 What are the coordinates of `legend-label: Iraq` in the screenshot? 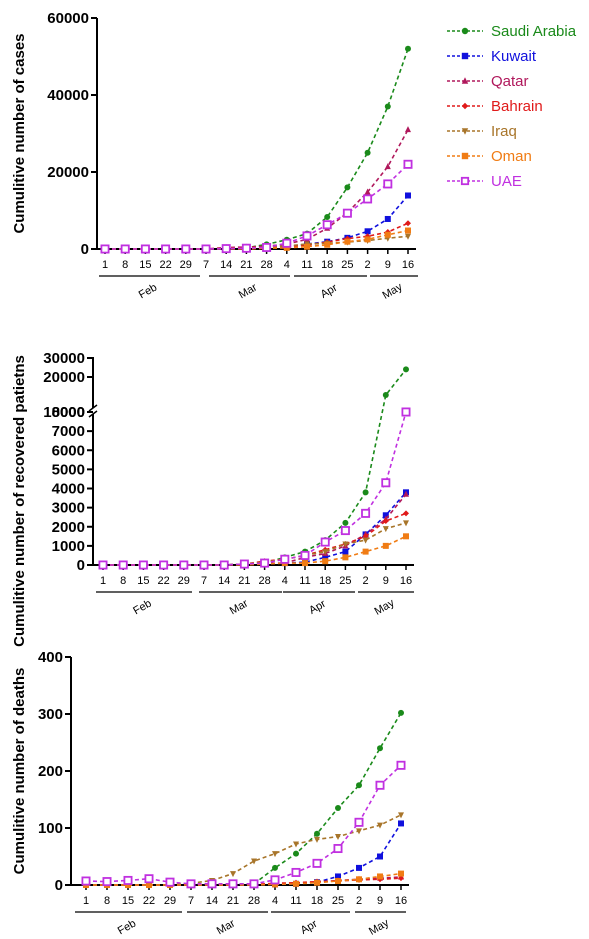 It's located at (504, 131).